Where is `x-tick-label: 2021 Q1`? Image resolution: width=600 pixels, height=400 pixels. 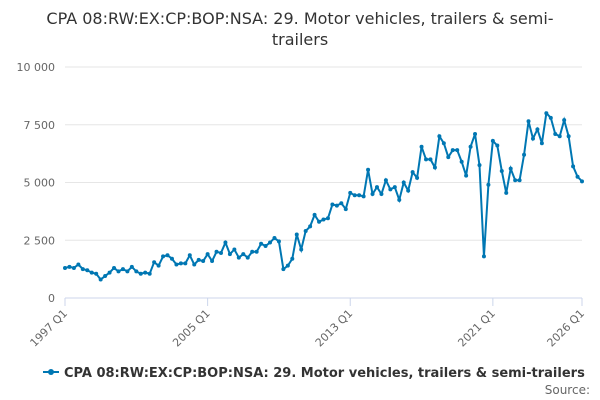
x-tick-label: 2021 Q1 is located at coordinates (476, 328).